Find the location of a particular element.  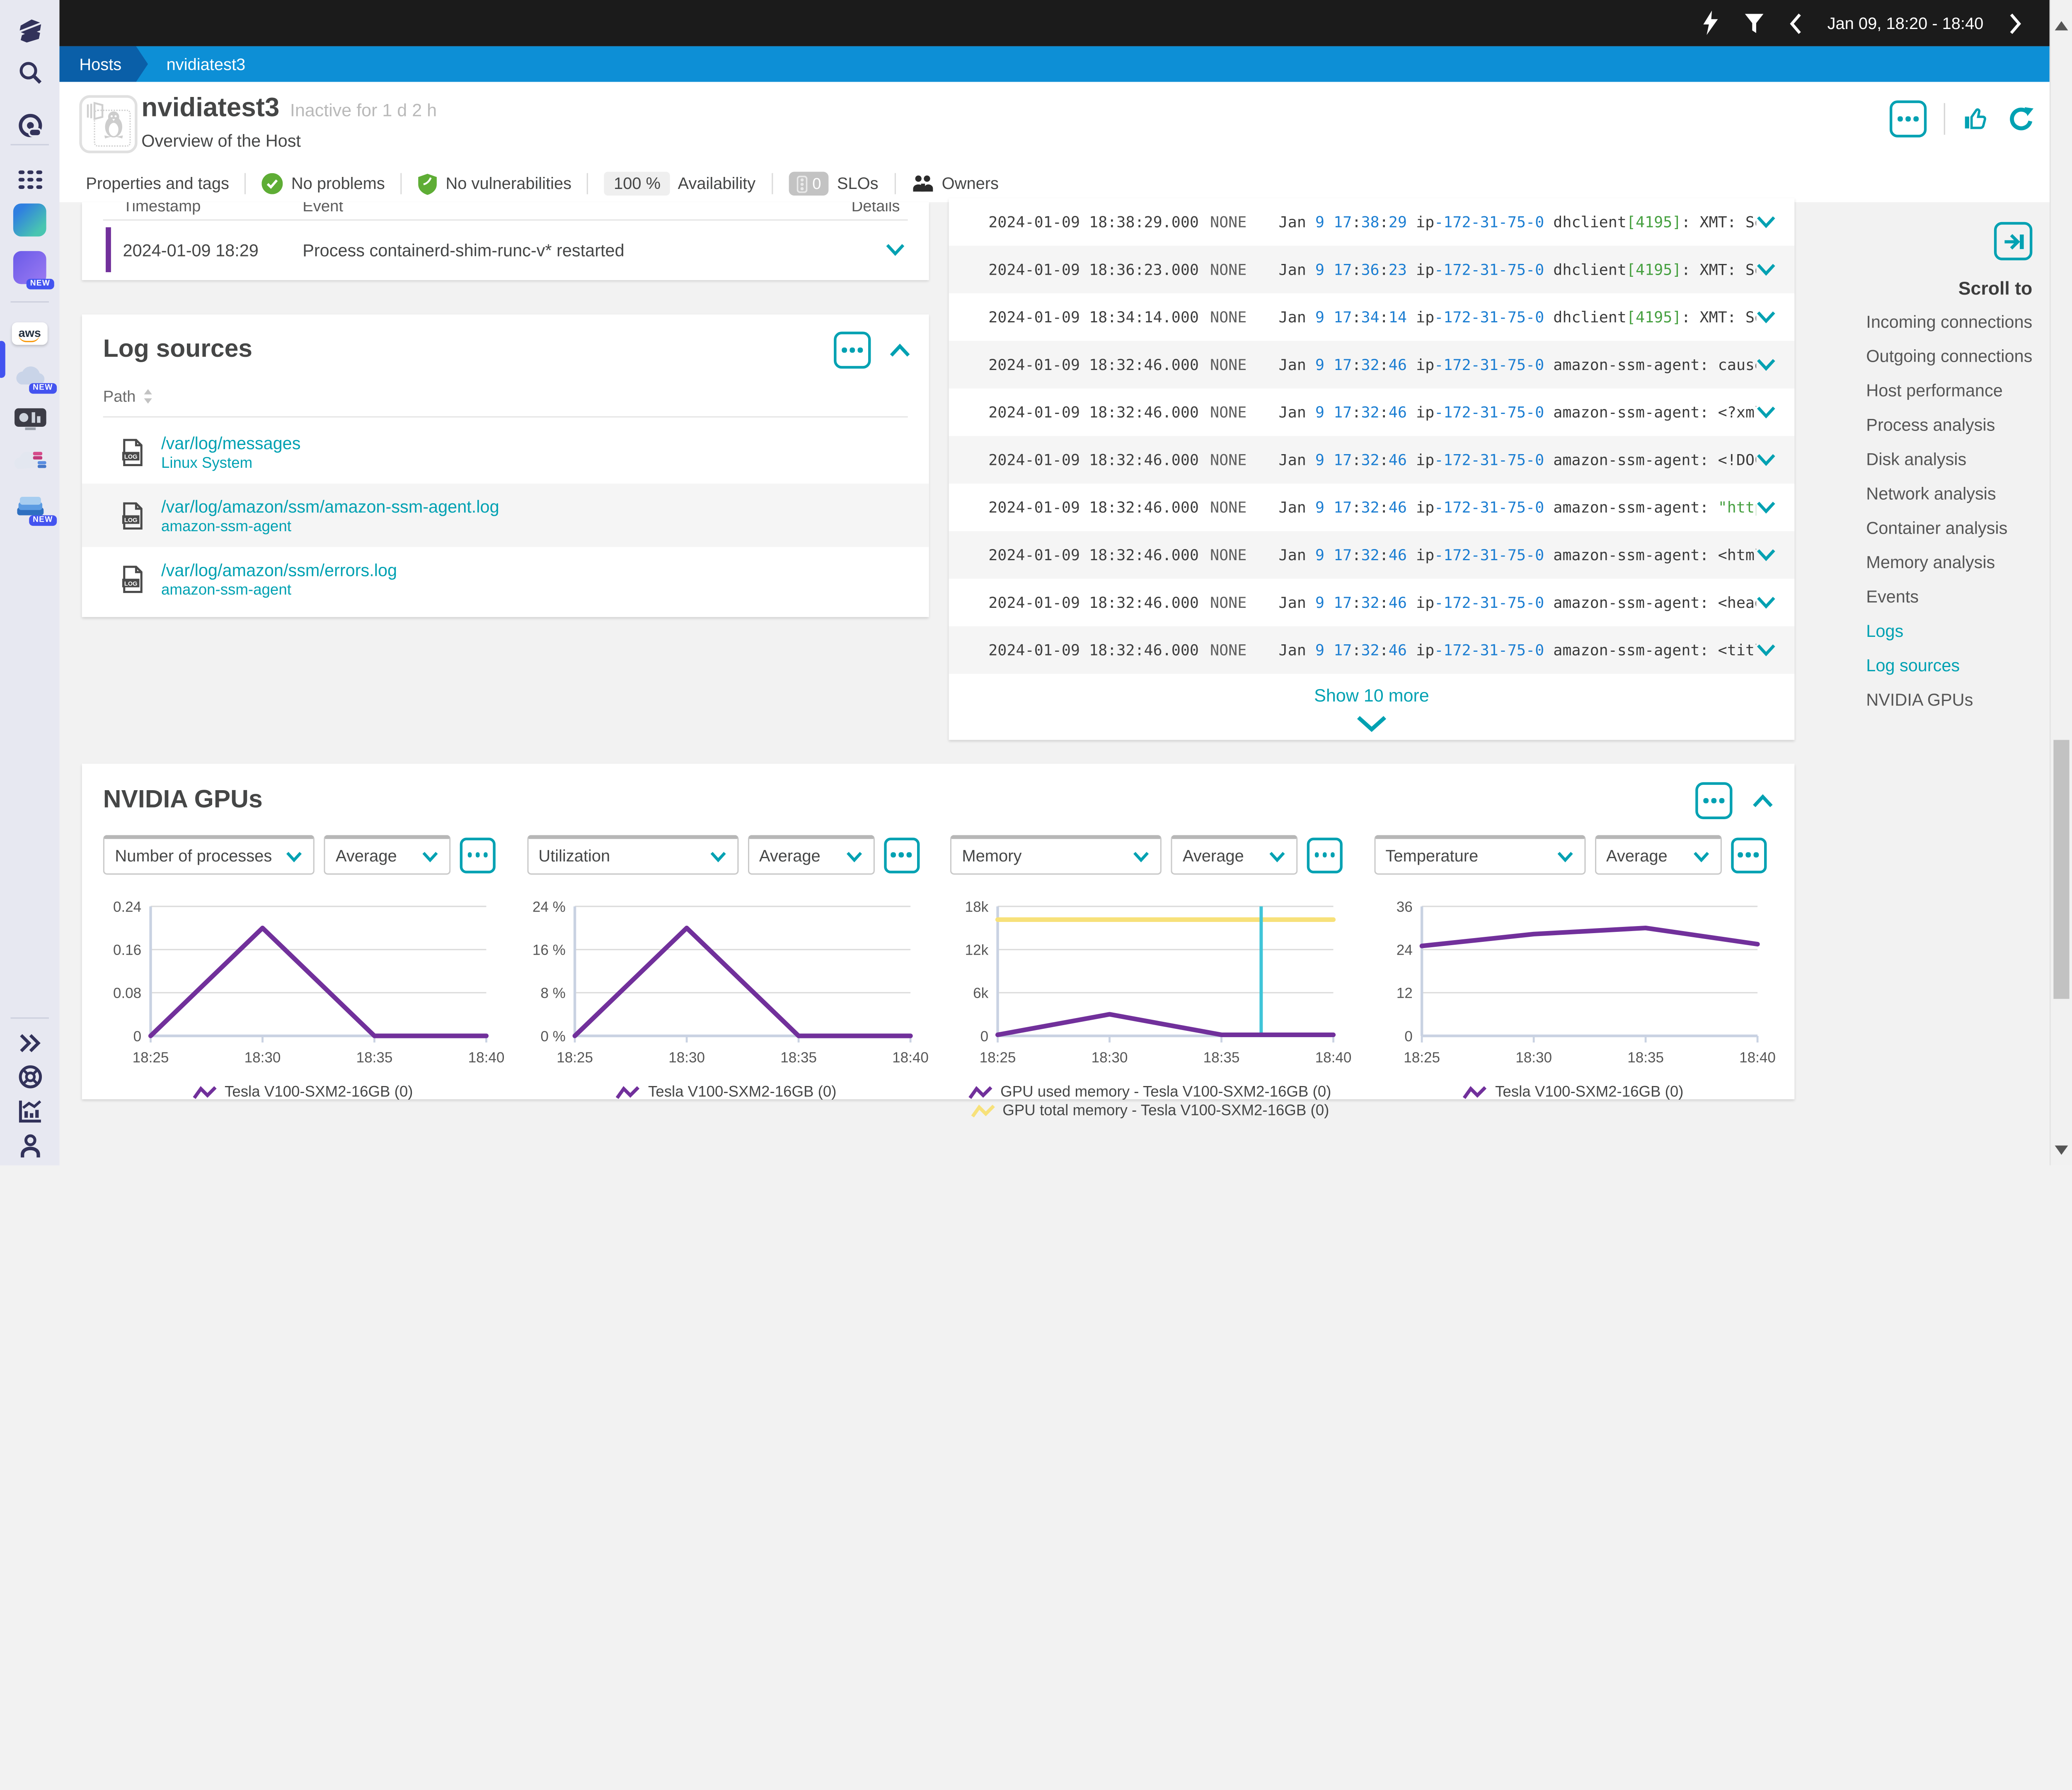

scroll-to-item: Process analysis is located at coordinates (1930, 425).